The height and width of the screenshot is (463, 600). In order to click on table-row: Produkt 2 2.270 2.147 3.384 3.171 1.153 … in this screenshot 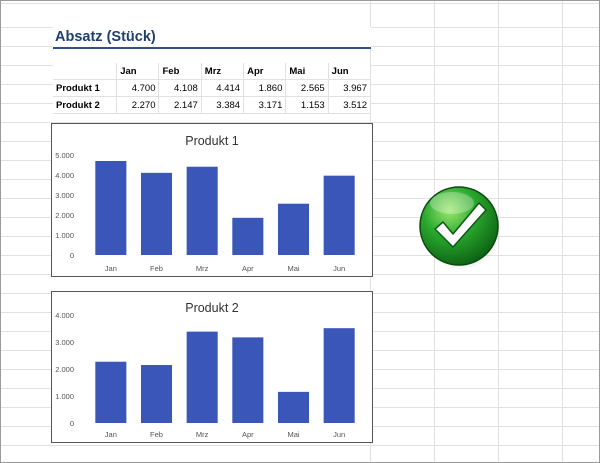, I will do `click(212, 105)`.